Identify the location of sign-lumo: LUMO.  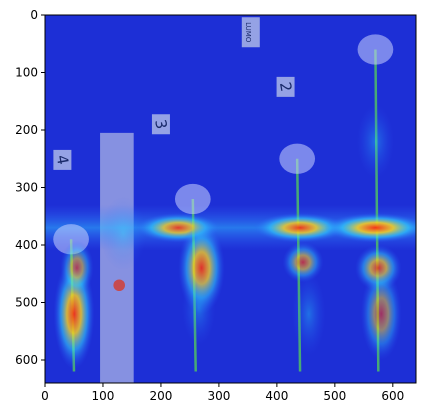
(250, 32).